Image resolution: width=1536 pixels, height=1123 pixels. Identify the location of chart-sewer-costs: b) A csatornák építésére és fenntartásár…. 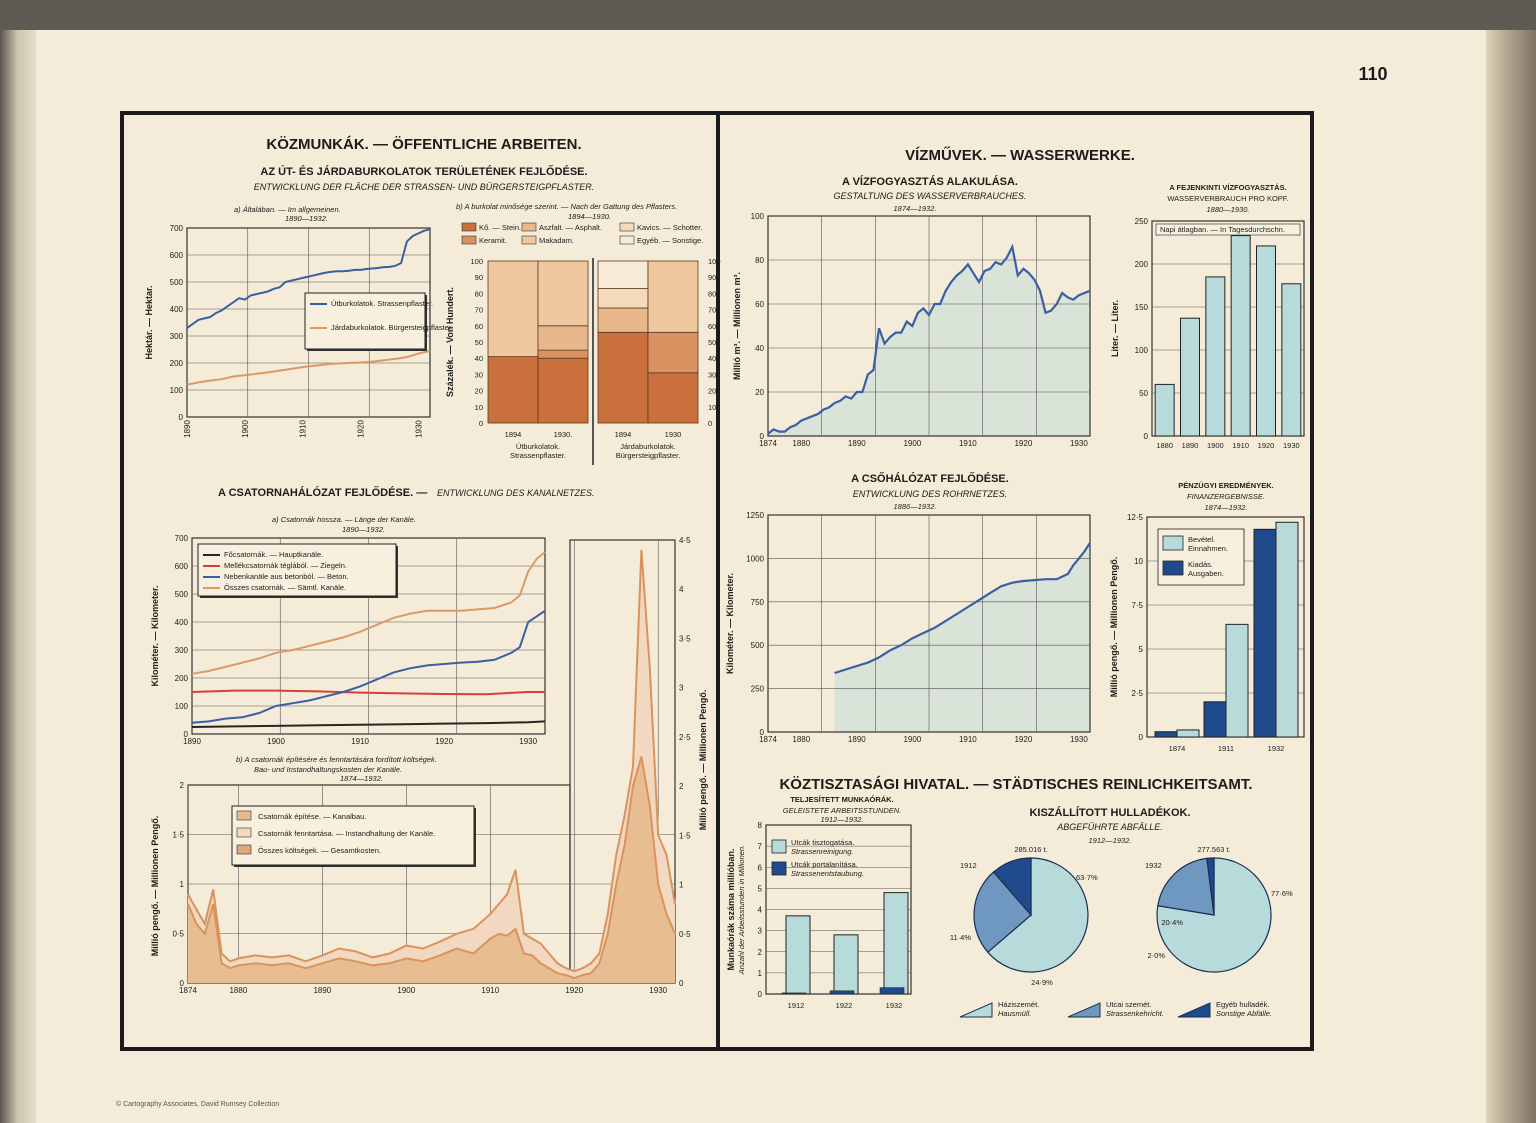
(429, 765).